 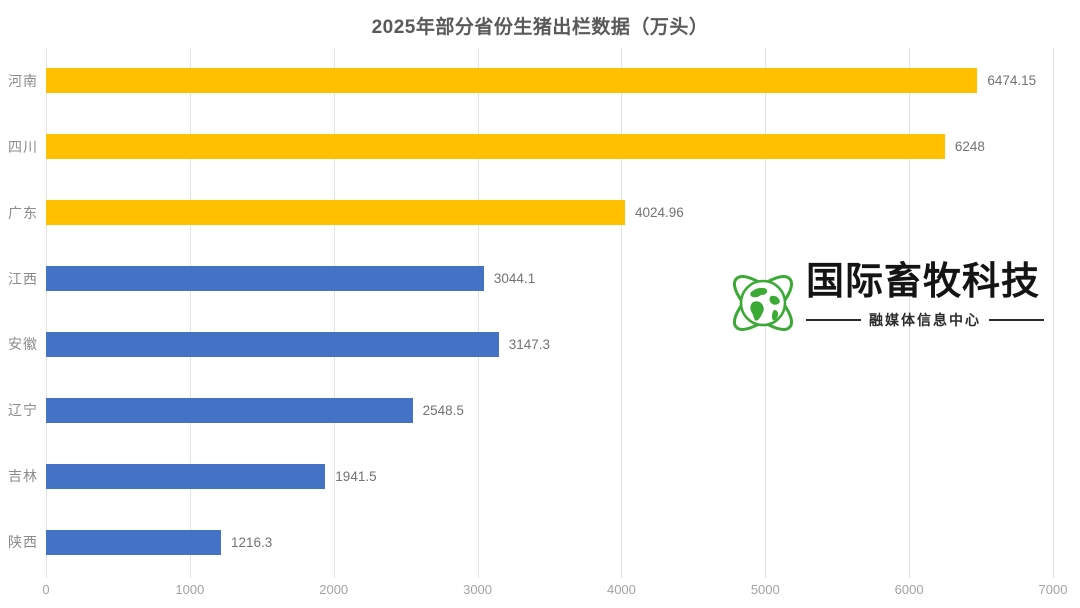 I want to click on bar-row: 3044.1, so click(x=549, y=279).